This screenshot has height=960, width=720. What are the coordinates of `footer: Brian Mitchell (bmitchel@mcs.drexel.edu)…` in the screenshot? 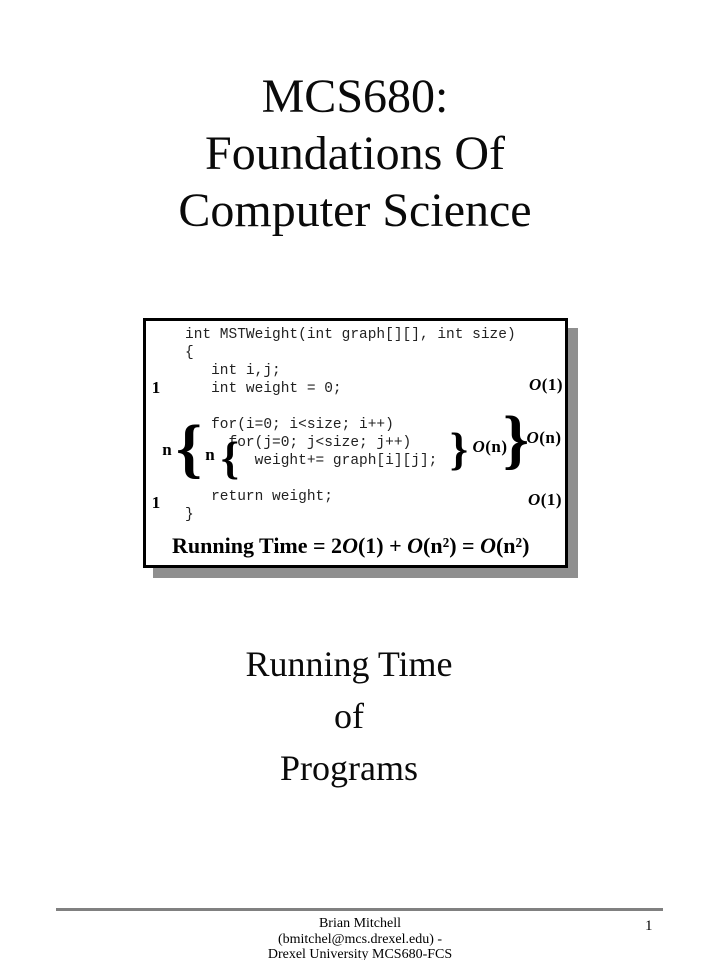 It's located at (360, 938).